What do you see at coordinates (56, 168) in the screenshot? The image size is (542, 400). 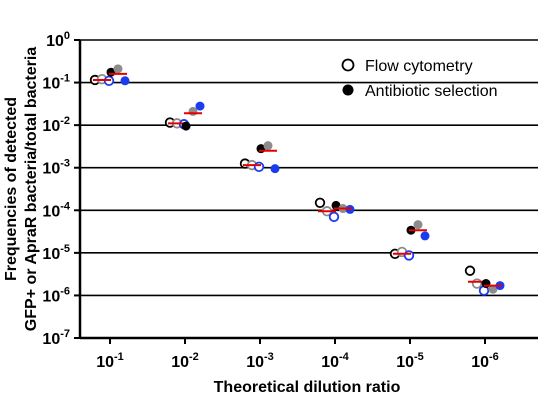 I see `y-tick-label: 10⁻³` at bounding box center [56, 168].